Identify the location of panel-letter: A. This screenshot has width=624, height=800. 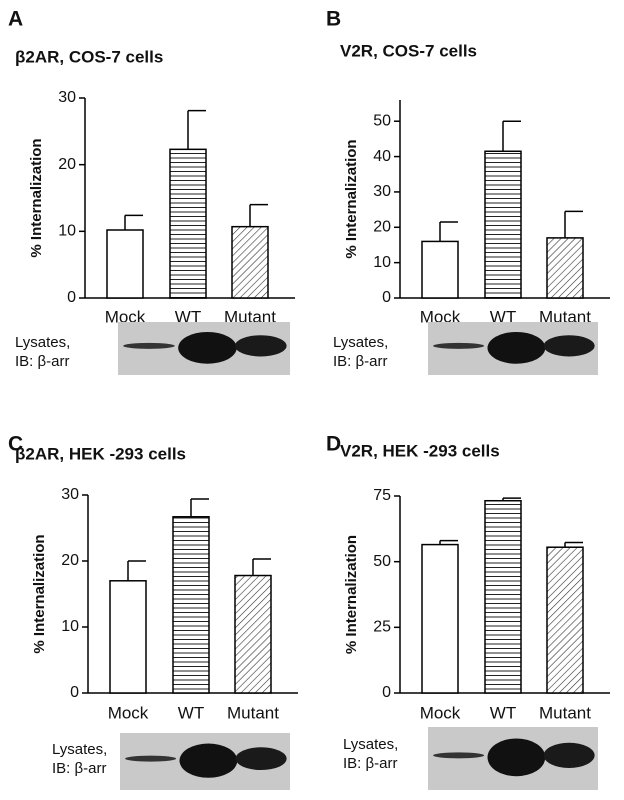
(15, 19).